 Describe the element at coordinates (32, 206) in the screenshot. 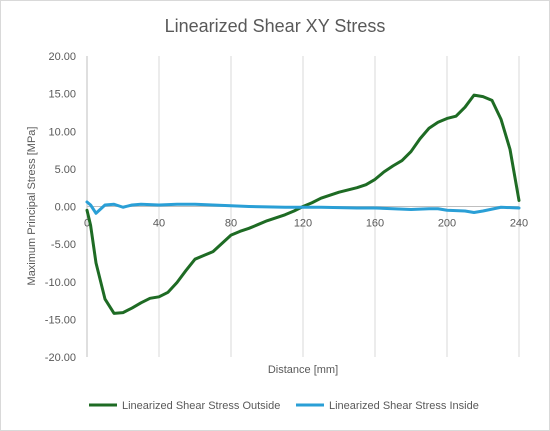

I see `y-axis-title: Maximum Principal Stress [MPa]` at that location.